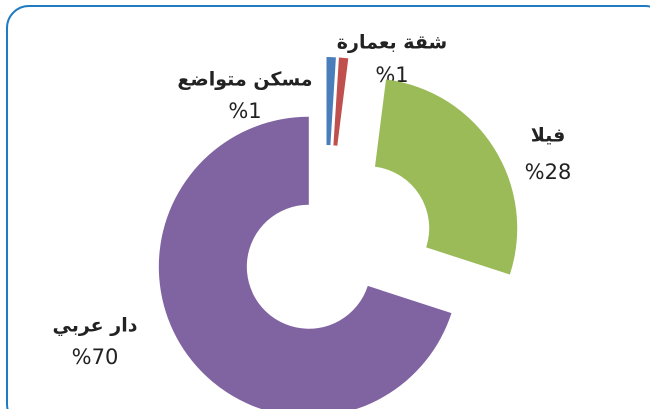 This screenshot has height=409, width=650. What do you see at coordinates (392, 43) in the screenshot?
I see `slice-label: شقة بعمارة` at bounding box center [392, 43].